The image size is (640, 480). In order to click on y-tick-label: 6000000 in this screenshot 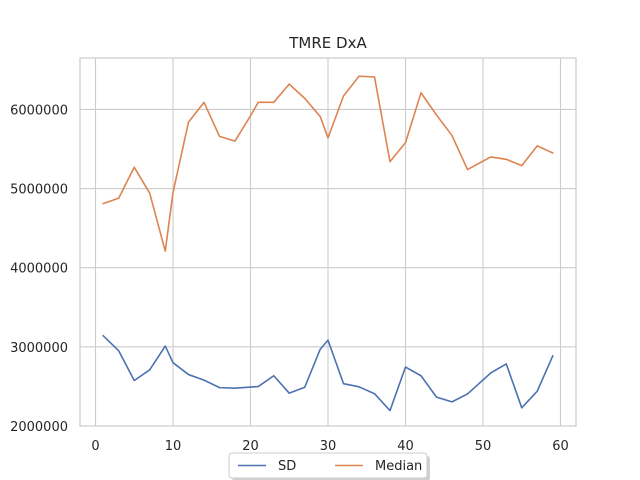, I will do `click(39, 110)`.